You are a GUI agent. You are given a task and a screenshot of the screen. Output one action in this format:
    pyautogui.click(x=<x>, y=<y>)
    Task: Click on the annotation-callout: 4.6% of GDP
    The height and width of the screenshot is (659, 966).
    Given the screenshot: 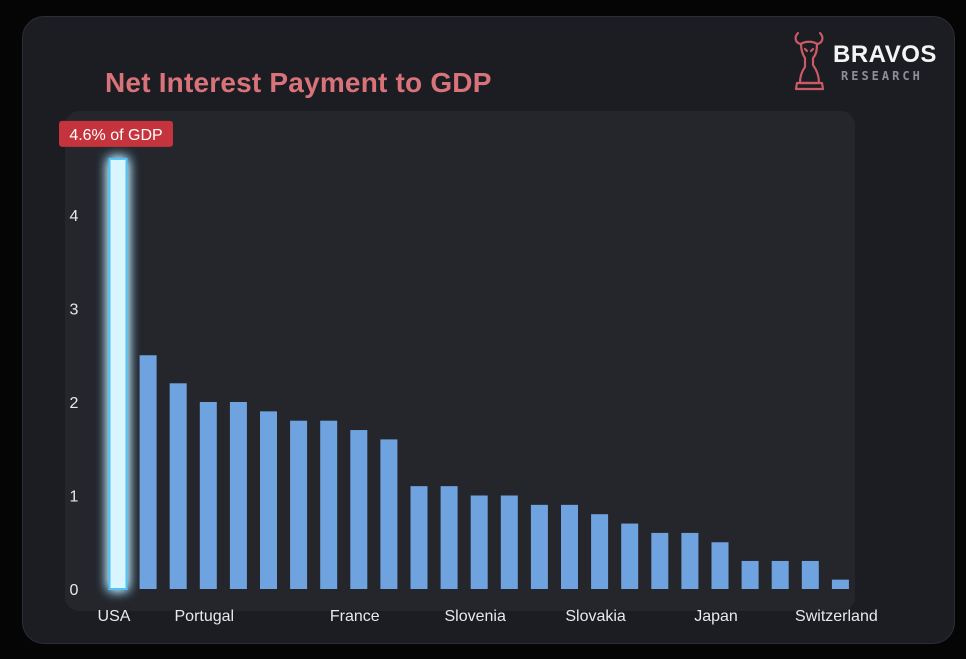 What is the action you would take?
    pyautogui.click(x=116, y=133)
    